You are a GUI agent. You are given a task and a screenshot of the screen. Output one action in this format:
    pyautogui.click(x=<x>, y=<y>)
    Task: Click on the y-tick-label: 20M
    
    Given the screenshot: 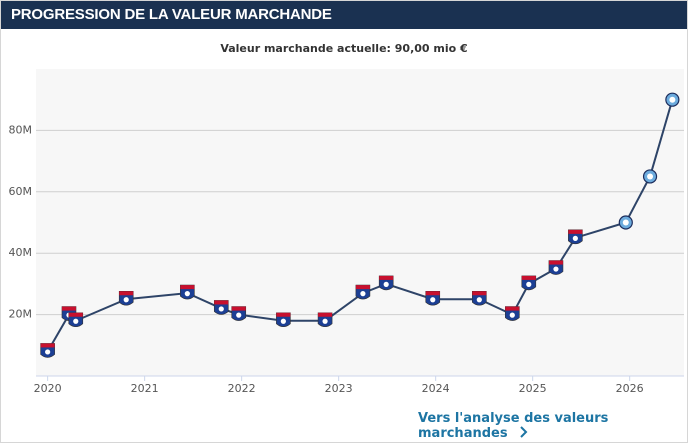 What is the action you would take?
    pyautogui.click(x=21, y=314)
    